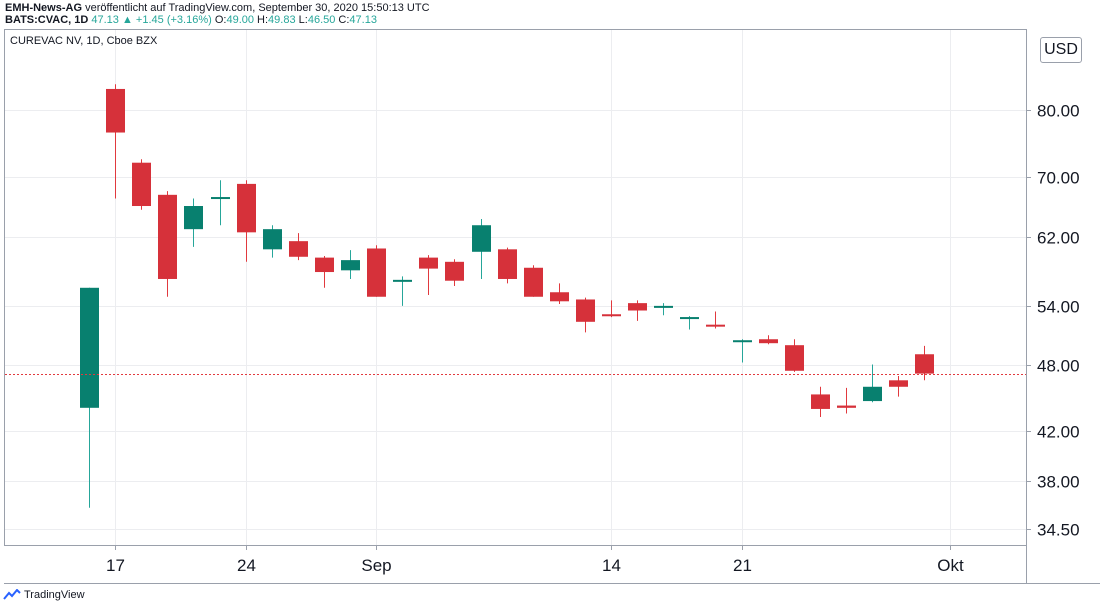  I want to click on price-tick-label: 48.00, so click(1058, 366).